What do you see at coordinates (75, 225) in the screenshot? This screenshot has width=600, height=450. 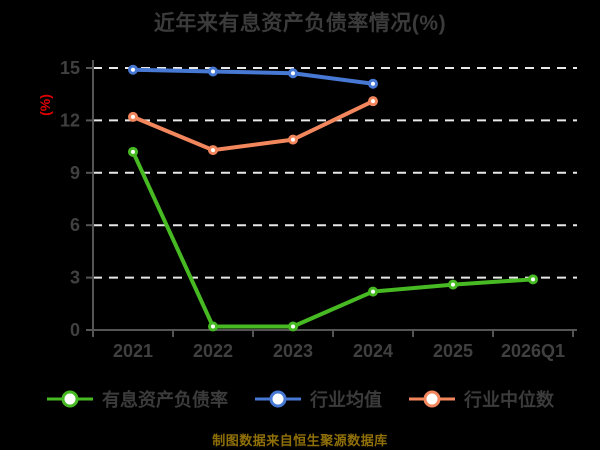 I see `y-tick-label: 6` at bounding box center [75, 225].